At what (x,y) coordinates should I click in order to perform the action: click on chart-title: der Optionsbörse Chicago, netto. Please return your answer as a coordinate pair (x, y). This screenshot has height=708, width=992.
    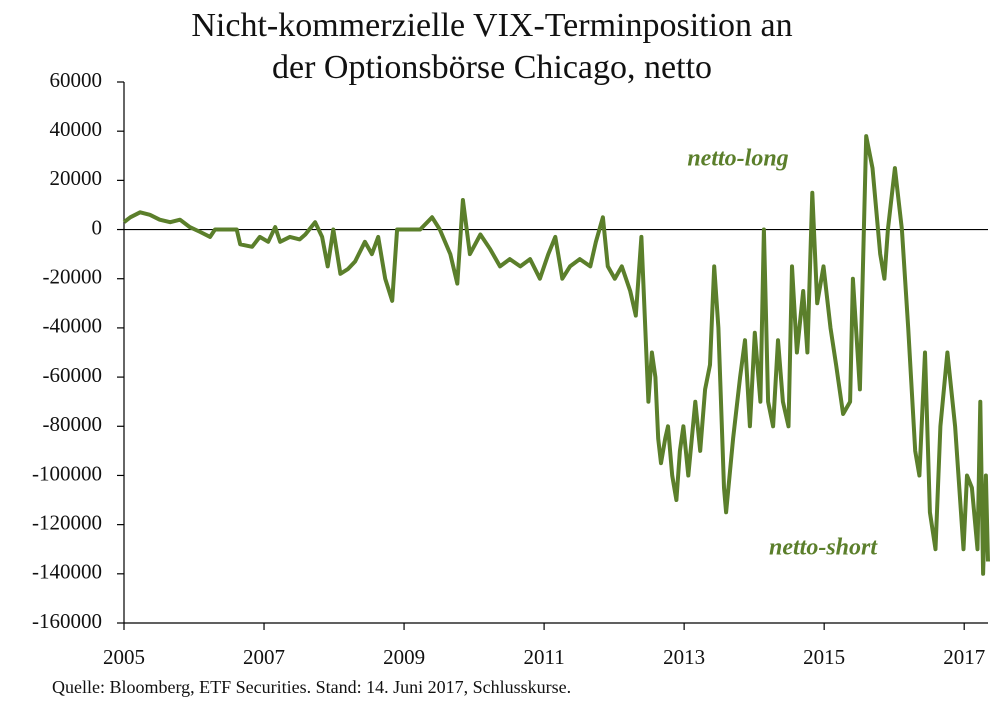
    Looking at the image, I should click on (492, 67).